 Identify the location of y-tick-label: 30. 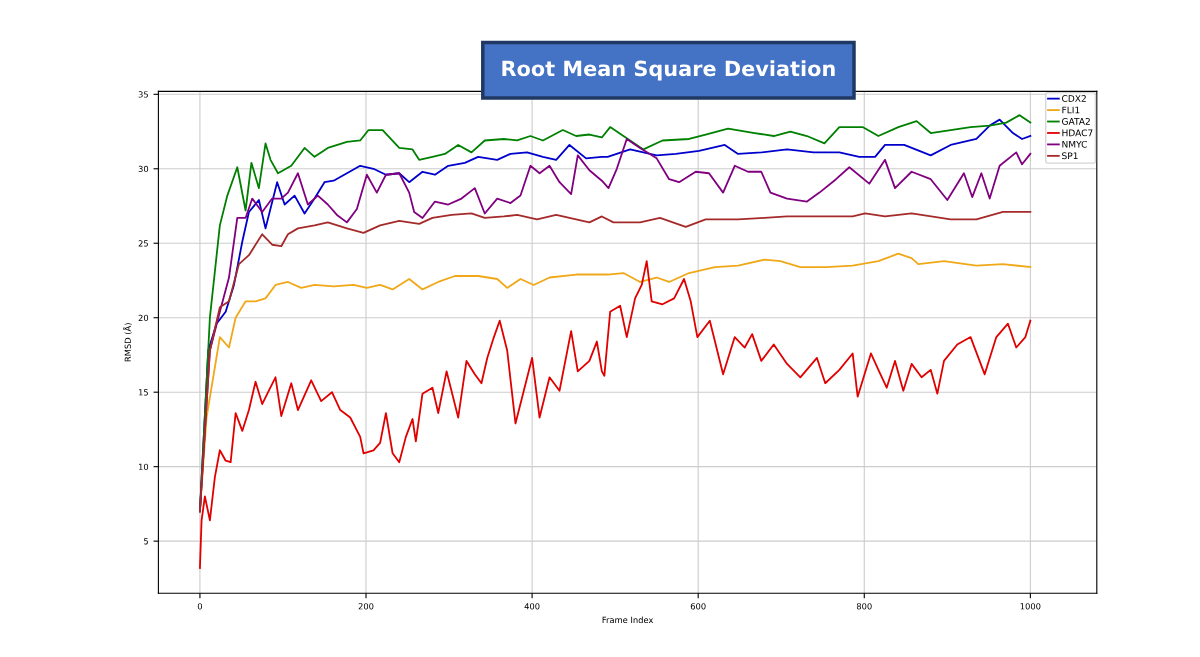
(143, 169).